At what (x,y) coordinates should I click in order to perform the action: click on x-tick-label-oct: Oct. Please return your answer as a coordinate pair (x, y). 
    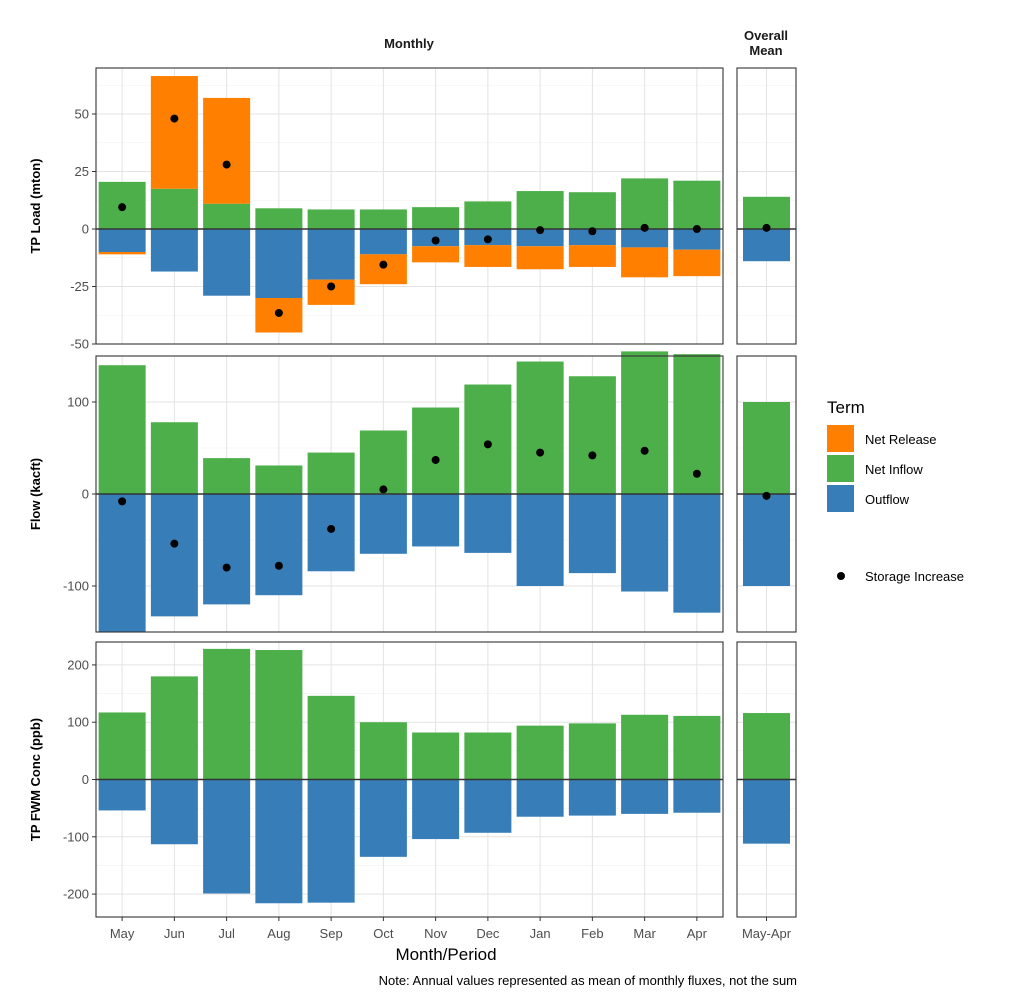
    Looking at the image, I should click on (383, 933).